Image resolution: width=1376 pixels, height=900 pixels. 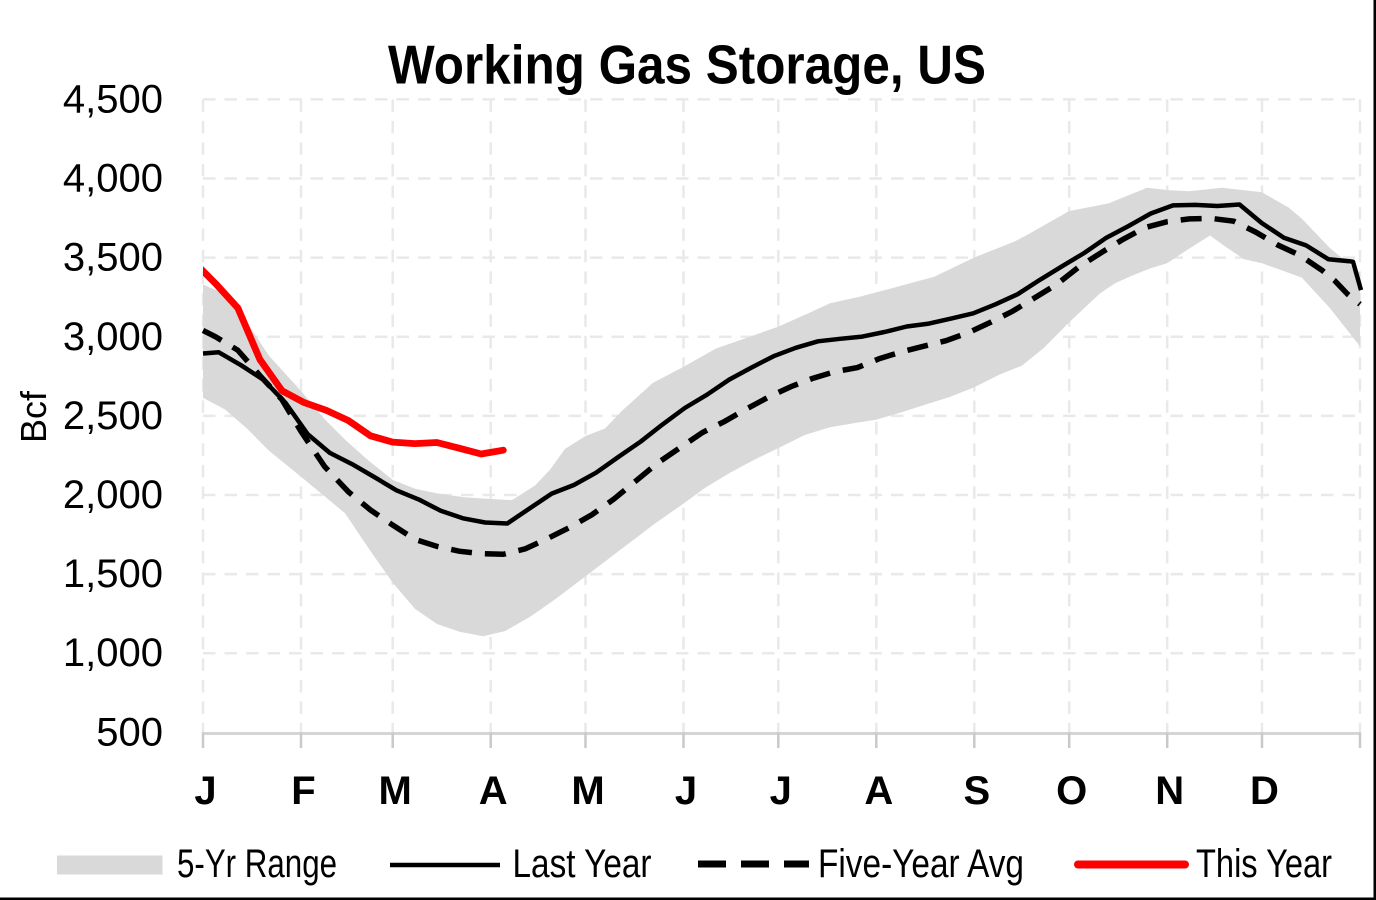 What do you see at coordinates (1264, 791) in the screenshot?
I see `svg-text: D` at bounding box center [1264, 791].